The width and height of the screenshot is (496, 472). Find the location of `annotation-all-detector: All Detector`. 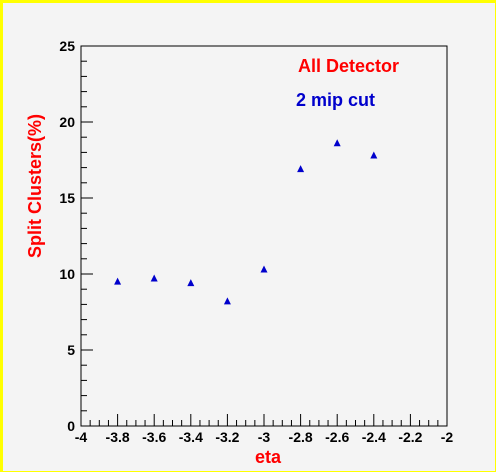

annotation-all-detector: All Detector is located at coordinates (348, 66).